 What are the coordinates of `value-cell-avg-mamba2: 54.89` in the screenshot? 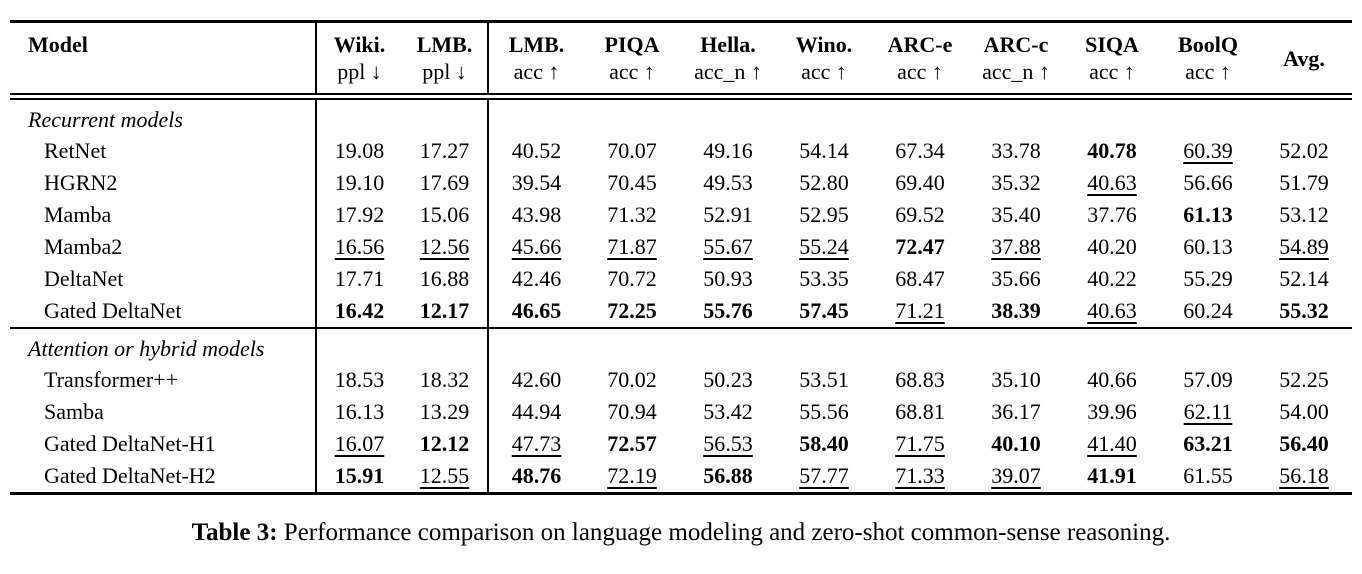 It's located at (1304, 247).